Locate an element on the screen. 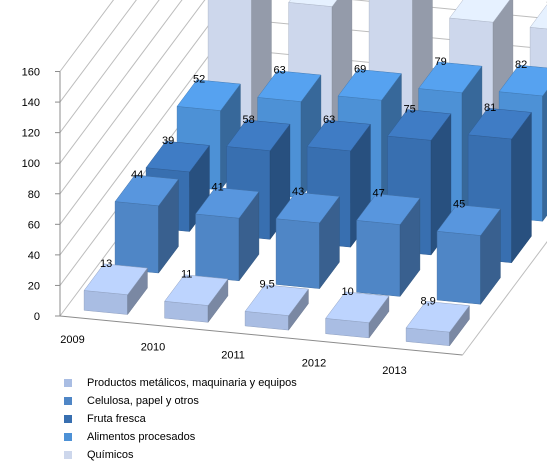  legend-label: Alimentos procesados is located at coordinates (141, 437).